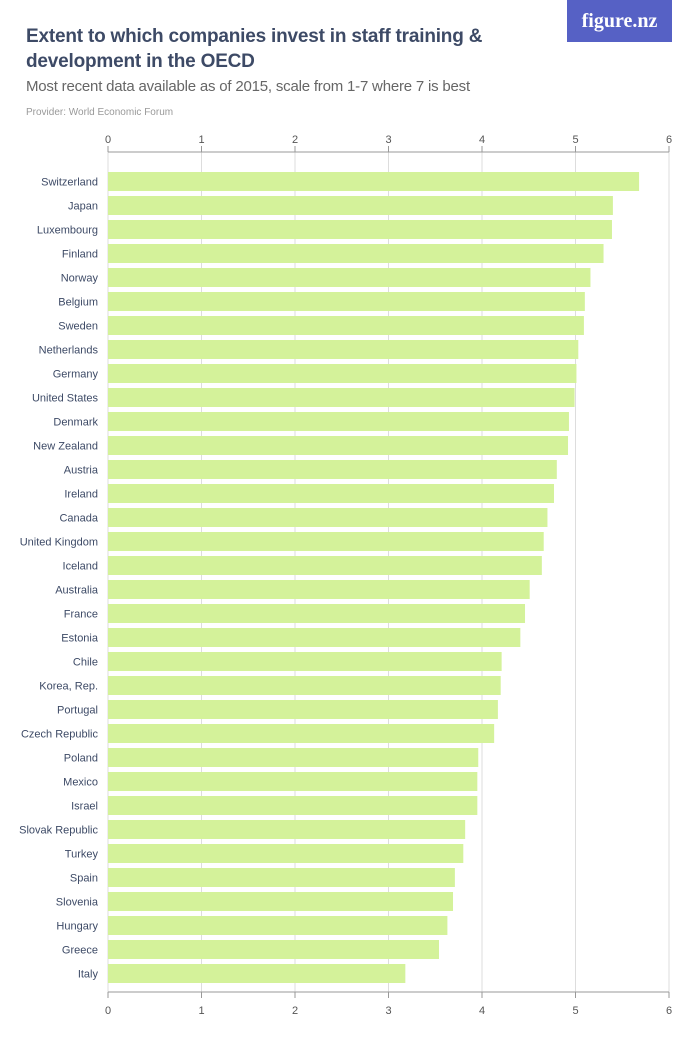 This screenshot has height=1050, width=700. What do you see at coordinates (295, 1011) in the screenshot?
I see `x-tick-label-bottom: 2` at bounding box center [295, 1011].